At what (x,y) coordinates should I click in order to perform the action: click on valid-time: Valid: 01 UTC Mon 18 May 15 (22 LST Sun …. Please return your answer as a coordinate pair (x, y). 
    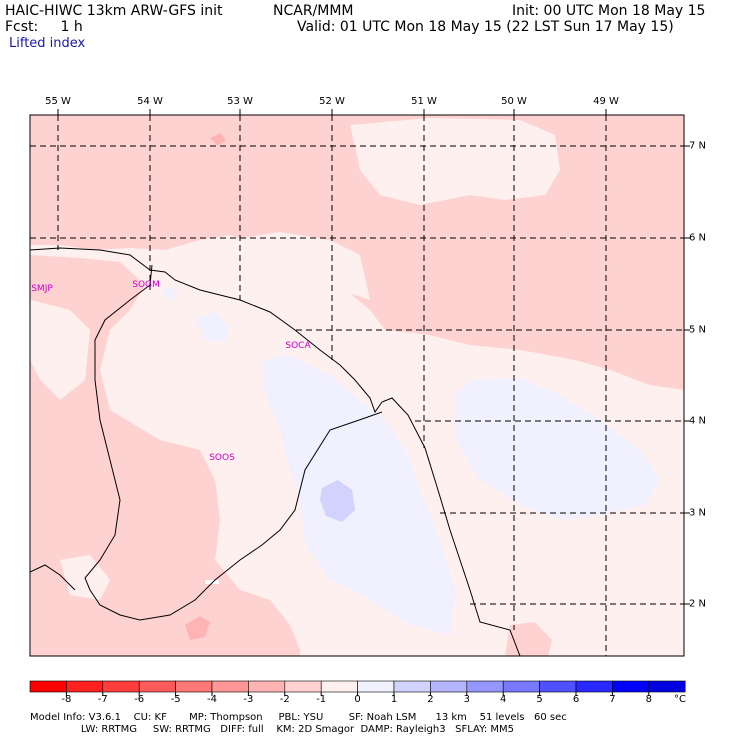
    Looking at the image, I should click on (485, 27).